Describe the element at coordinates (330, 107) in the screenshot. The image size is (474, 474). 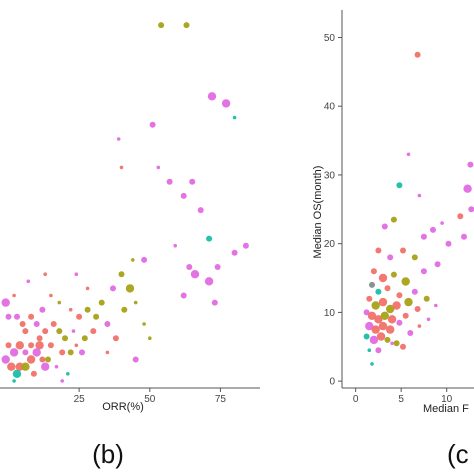
I see `c-y-tick-label-4: 40` at that location.